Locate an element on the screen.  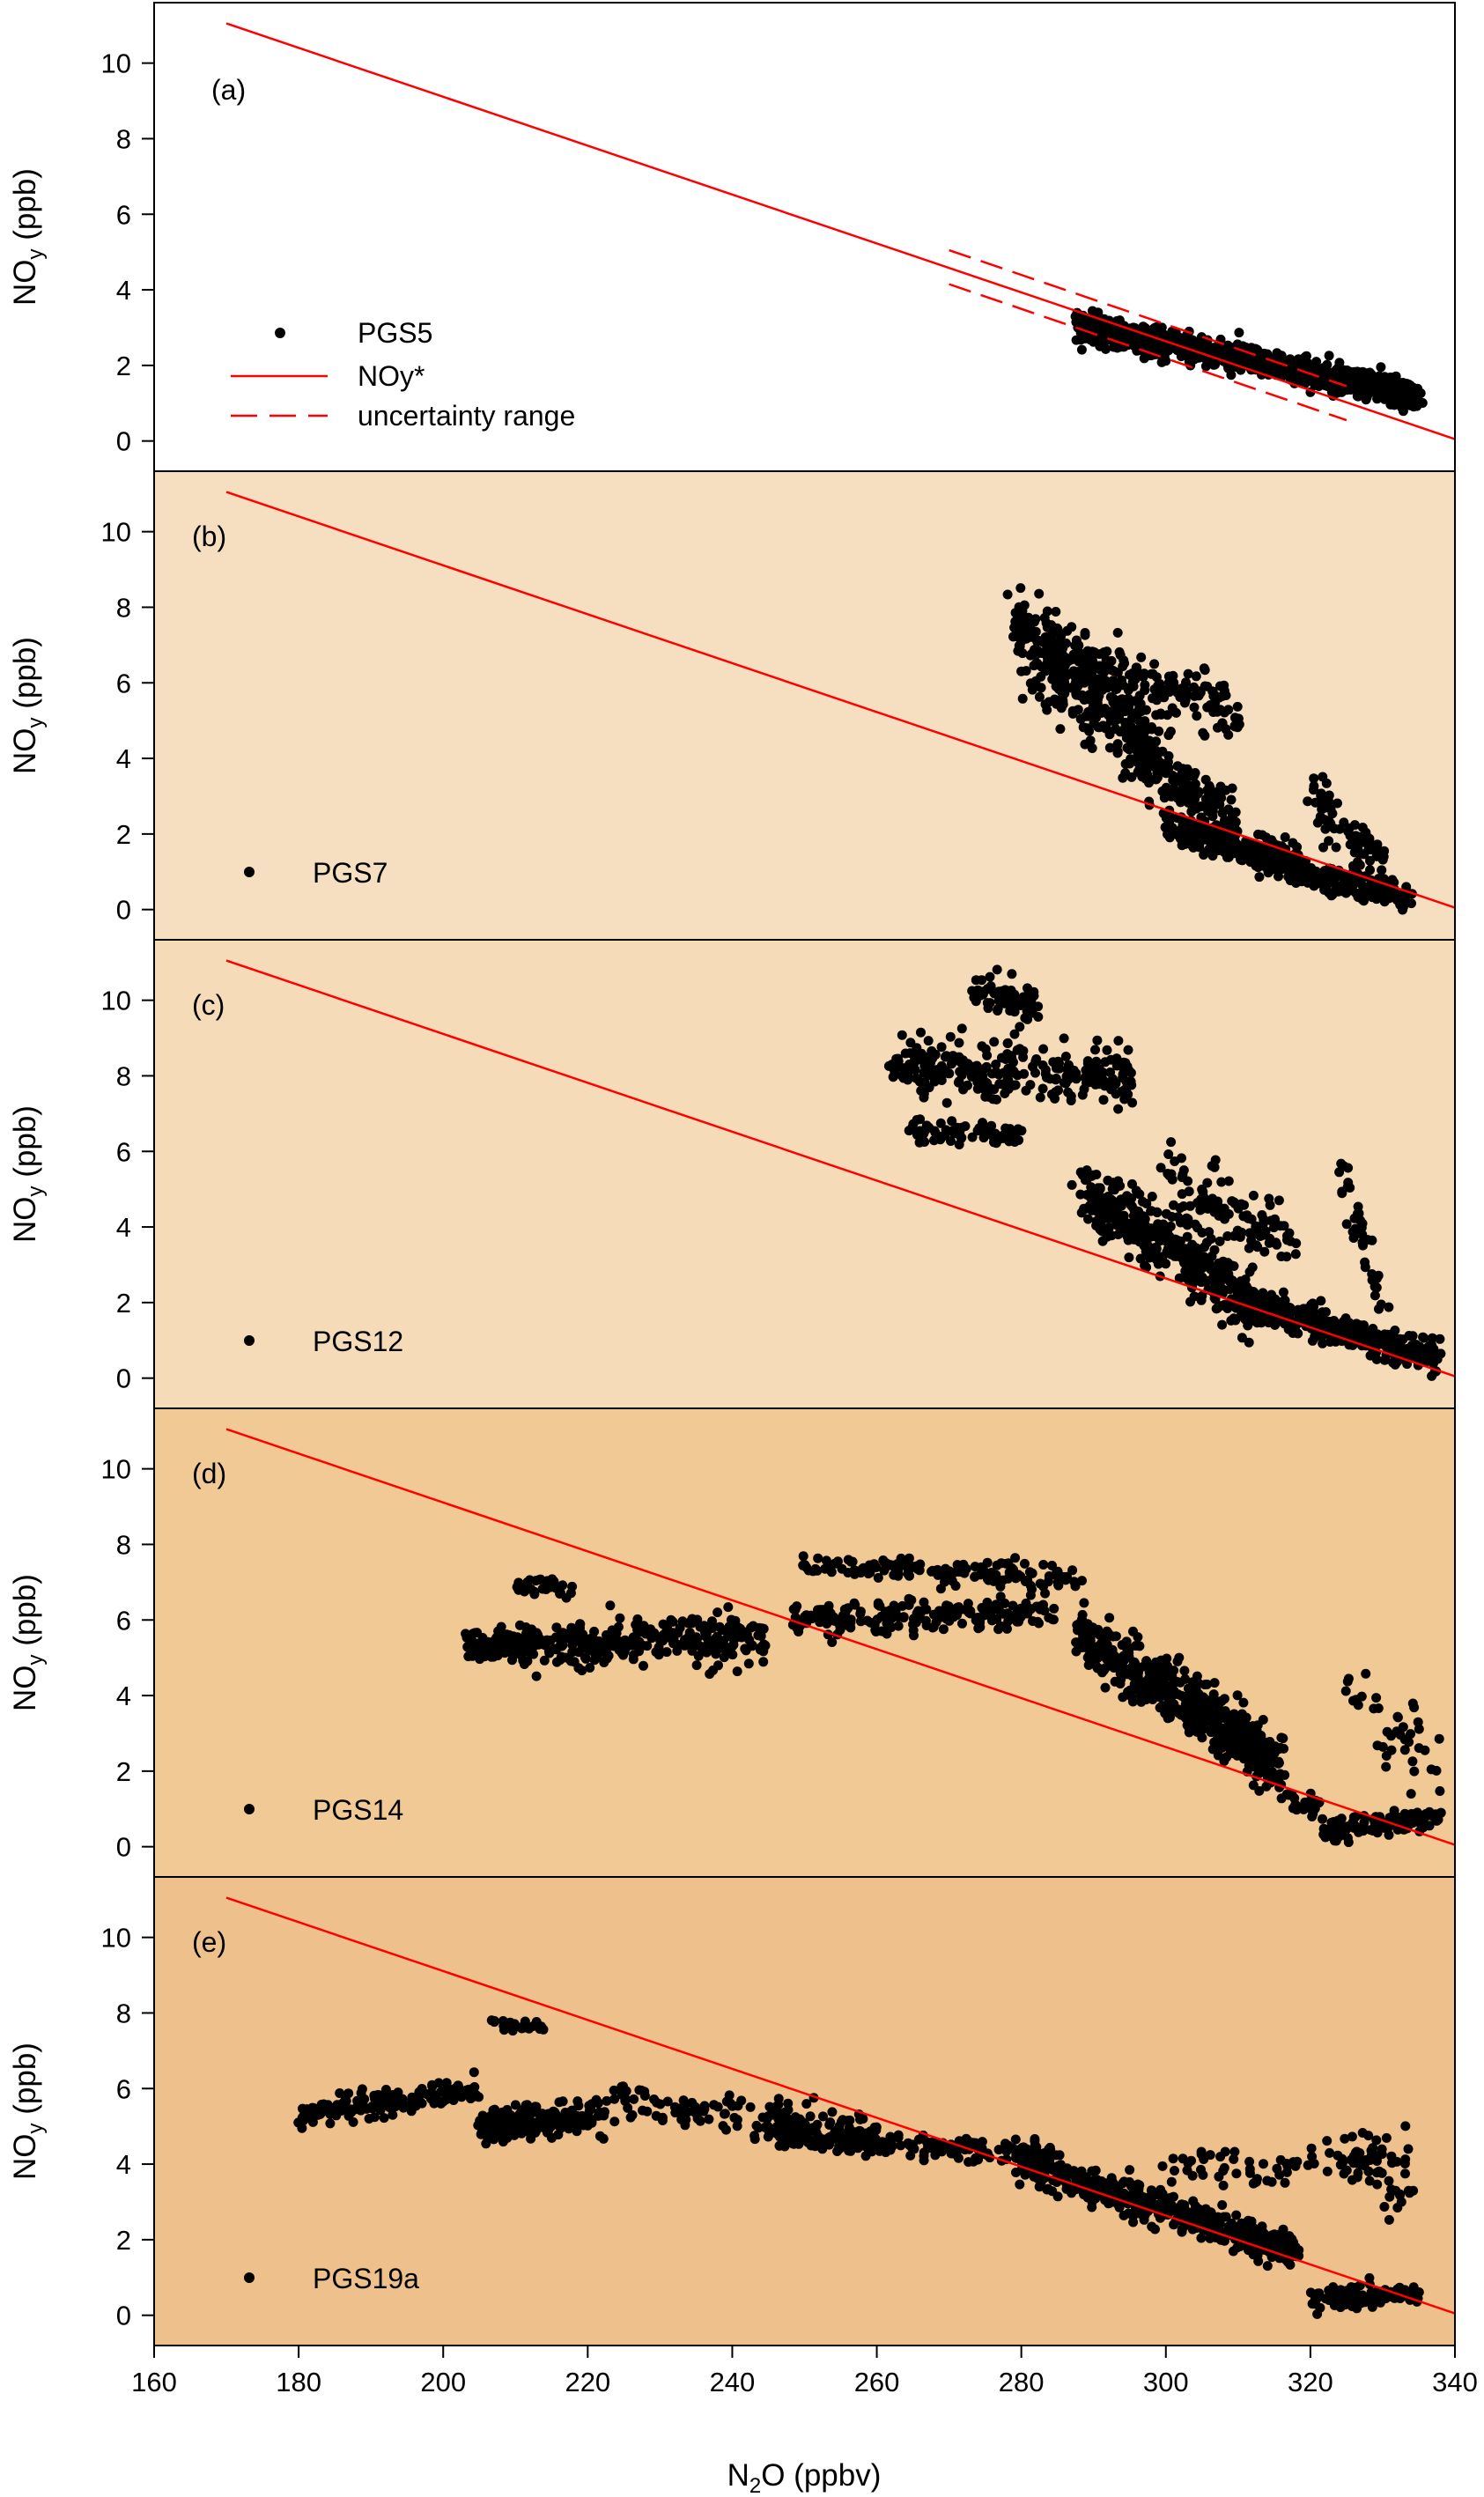
y-axis-title: NOy (ppb) is located at coordinates (28, 237).